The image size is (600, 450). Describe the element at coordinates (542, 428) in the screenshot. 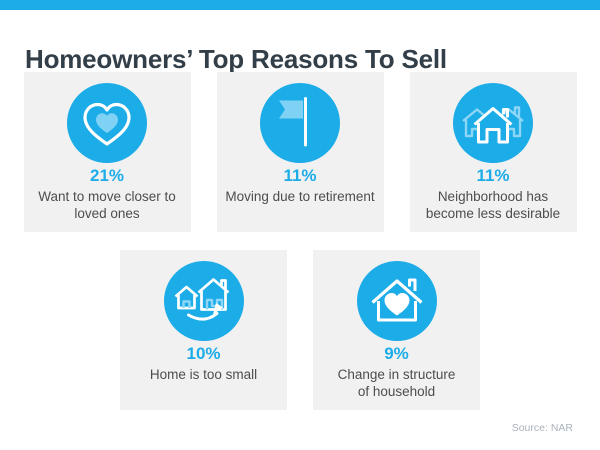

I see `source-attribution: Source: NAR` at that location.